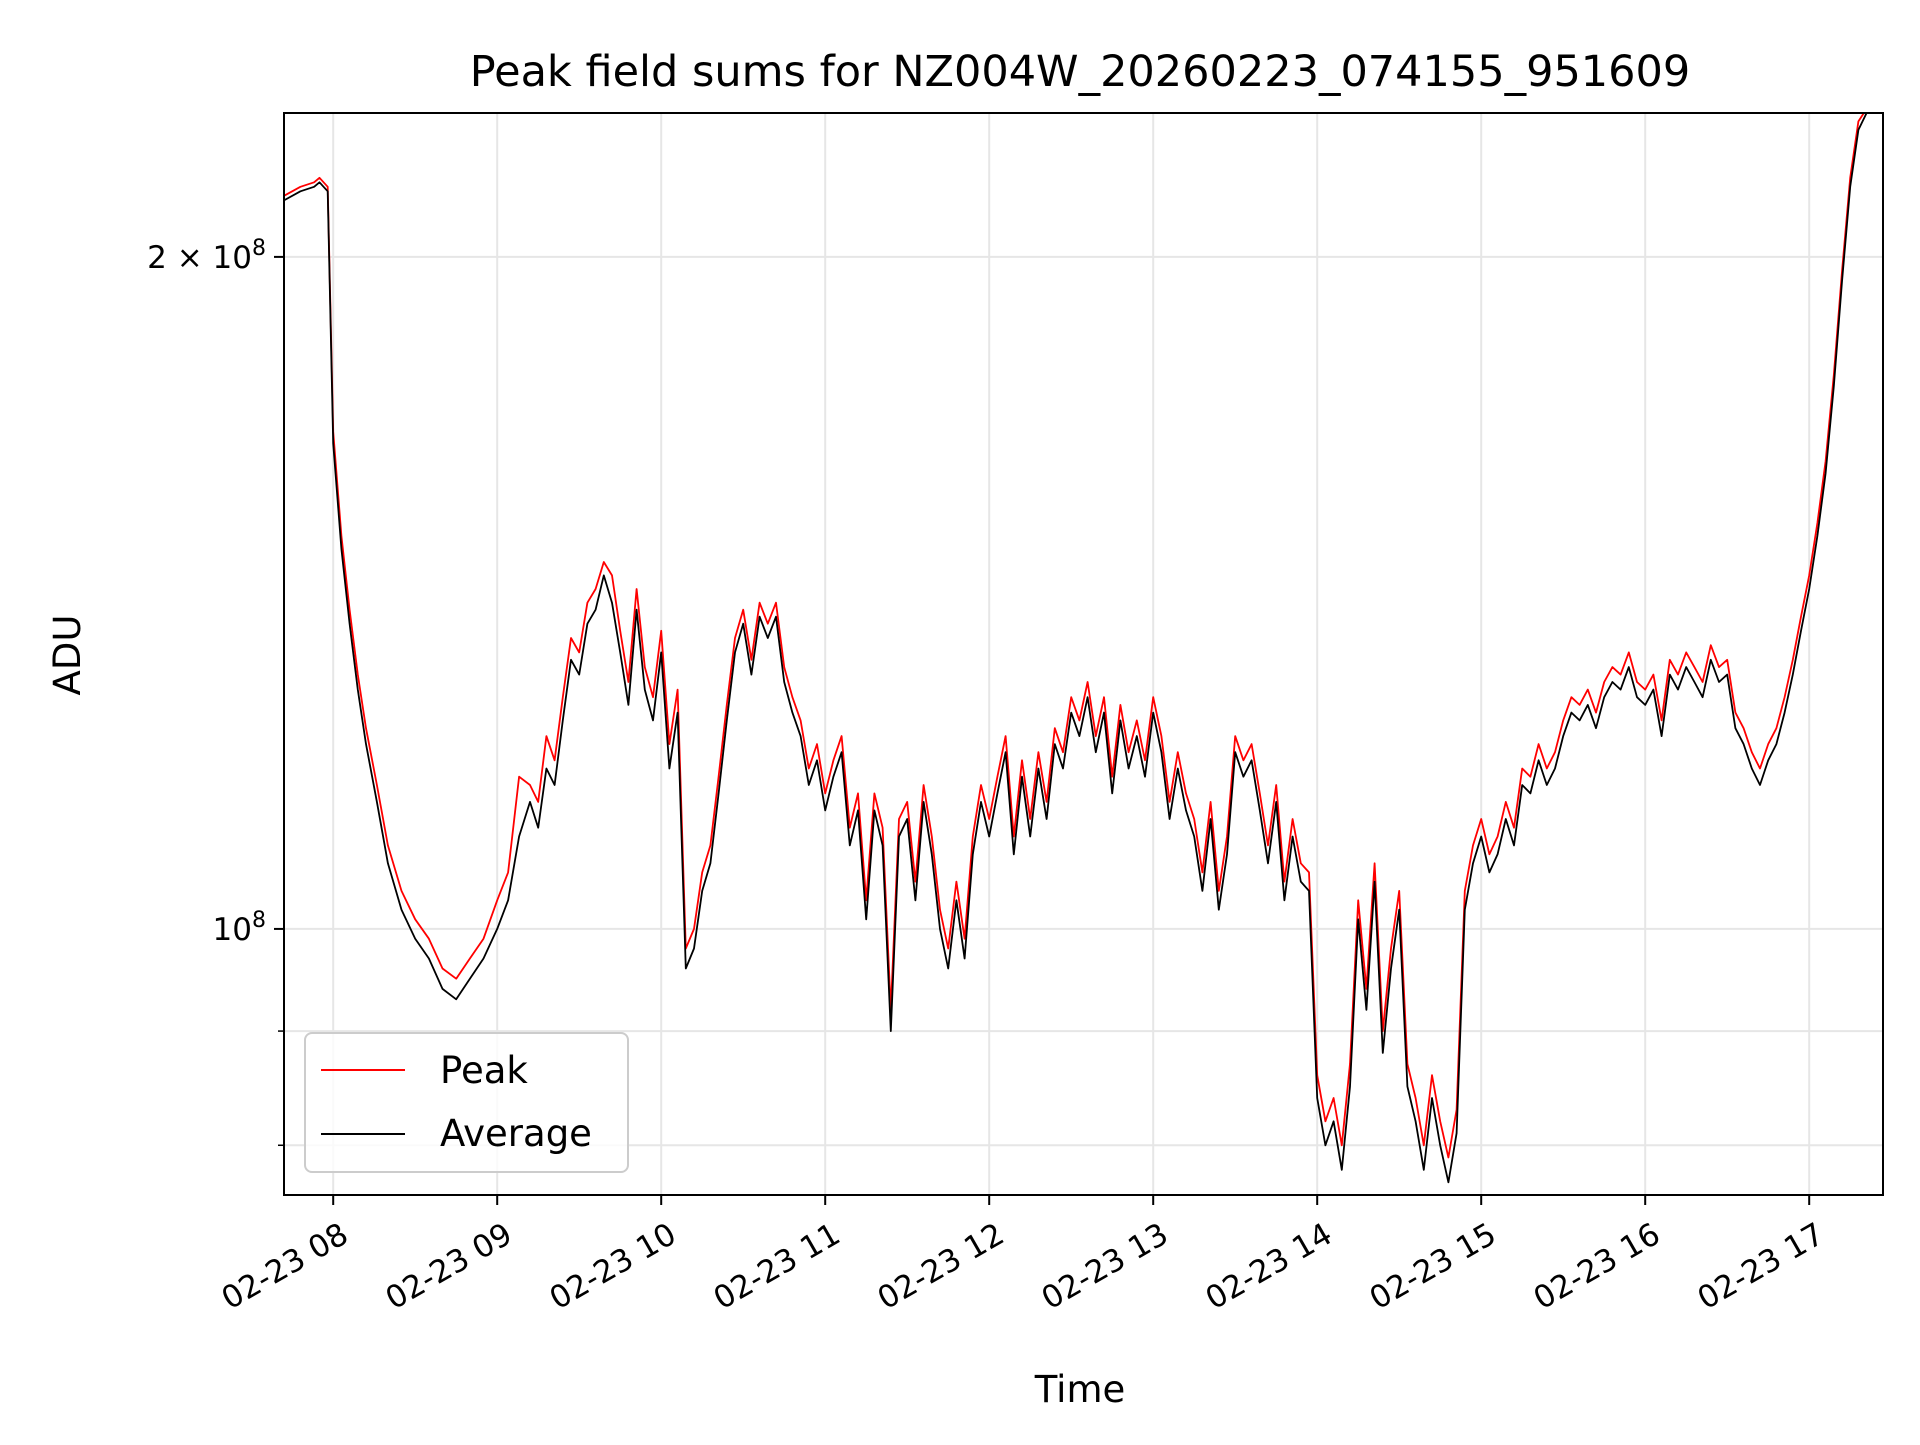 The image size is (1920, 1445). I want to click on y-tick-label: 2 × 108, so click(206, 256).